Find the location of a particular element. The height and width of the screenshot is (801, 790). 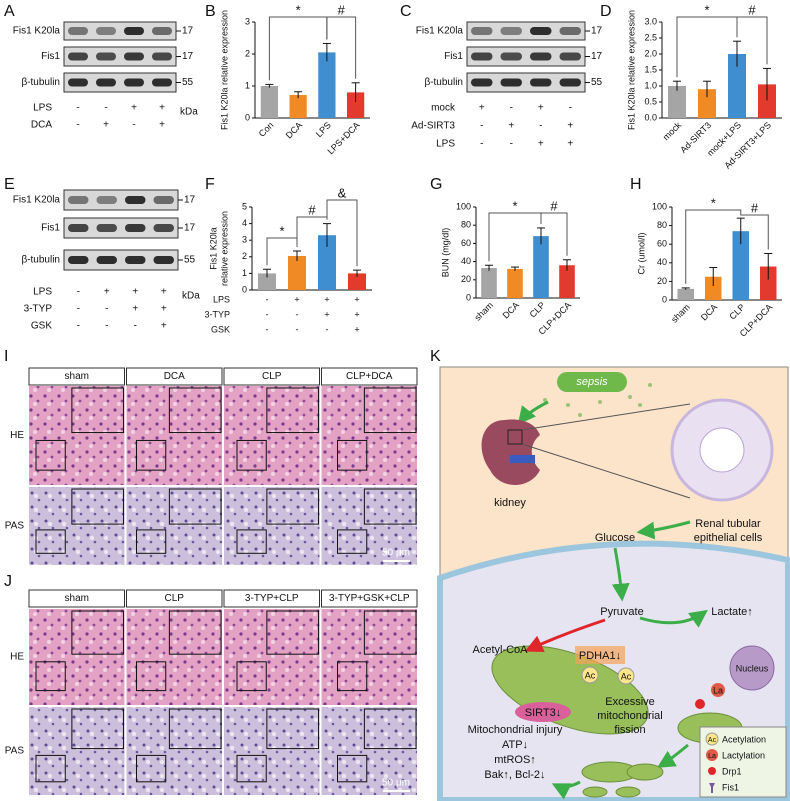

y-tick-label: 40 is located at coordinates (466, 261).